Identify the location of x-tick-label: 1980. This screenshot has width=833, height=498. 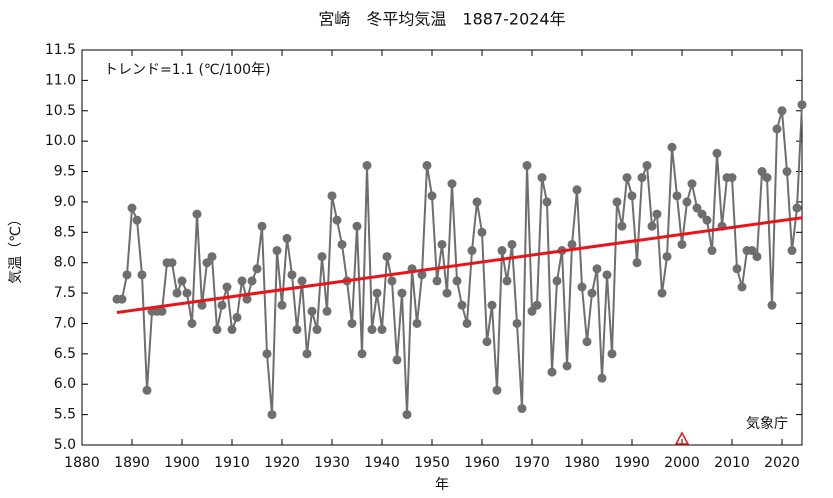
(582, 463).